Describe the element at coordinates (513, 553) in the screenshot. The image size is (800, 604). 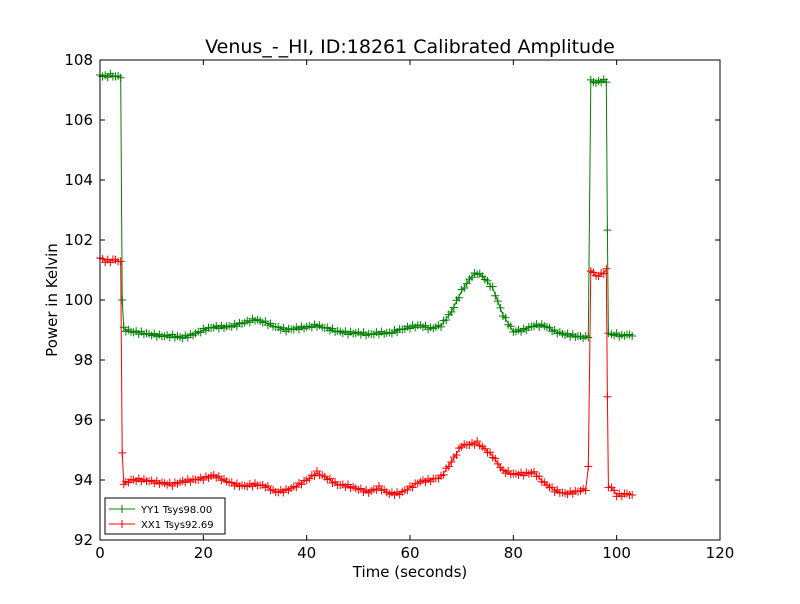
I see `x-tick-label: 80` at that location.